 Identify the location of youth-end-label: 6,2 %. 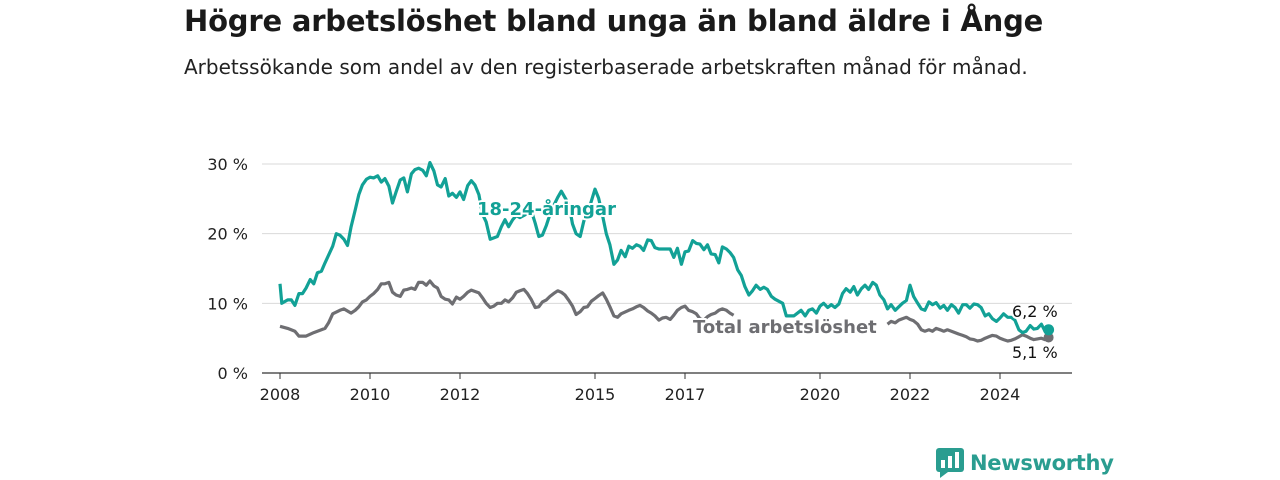
(1035, 311).